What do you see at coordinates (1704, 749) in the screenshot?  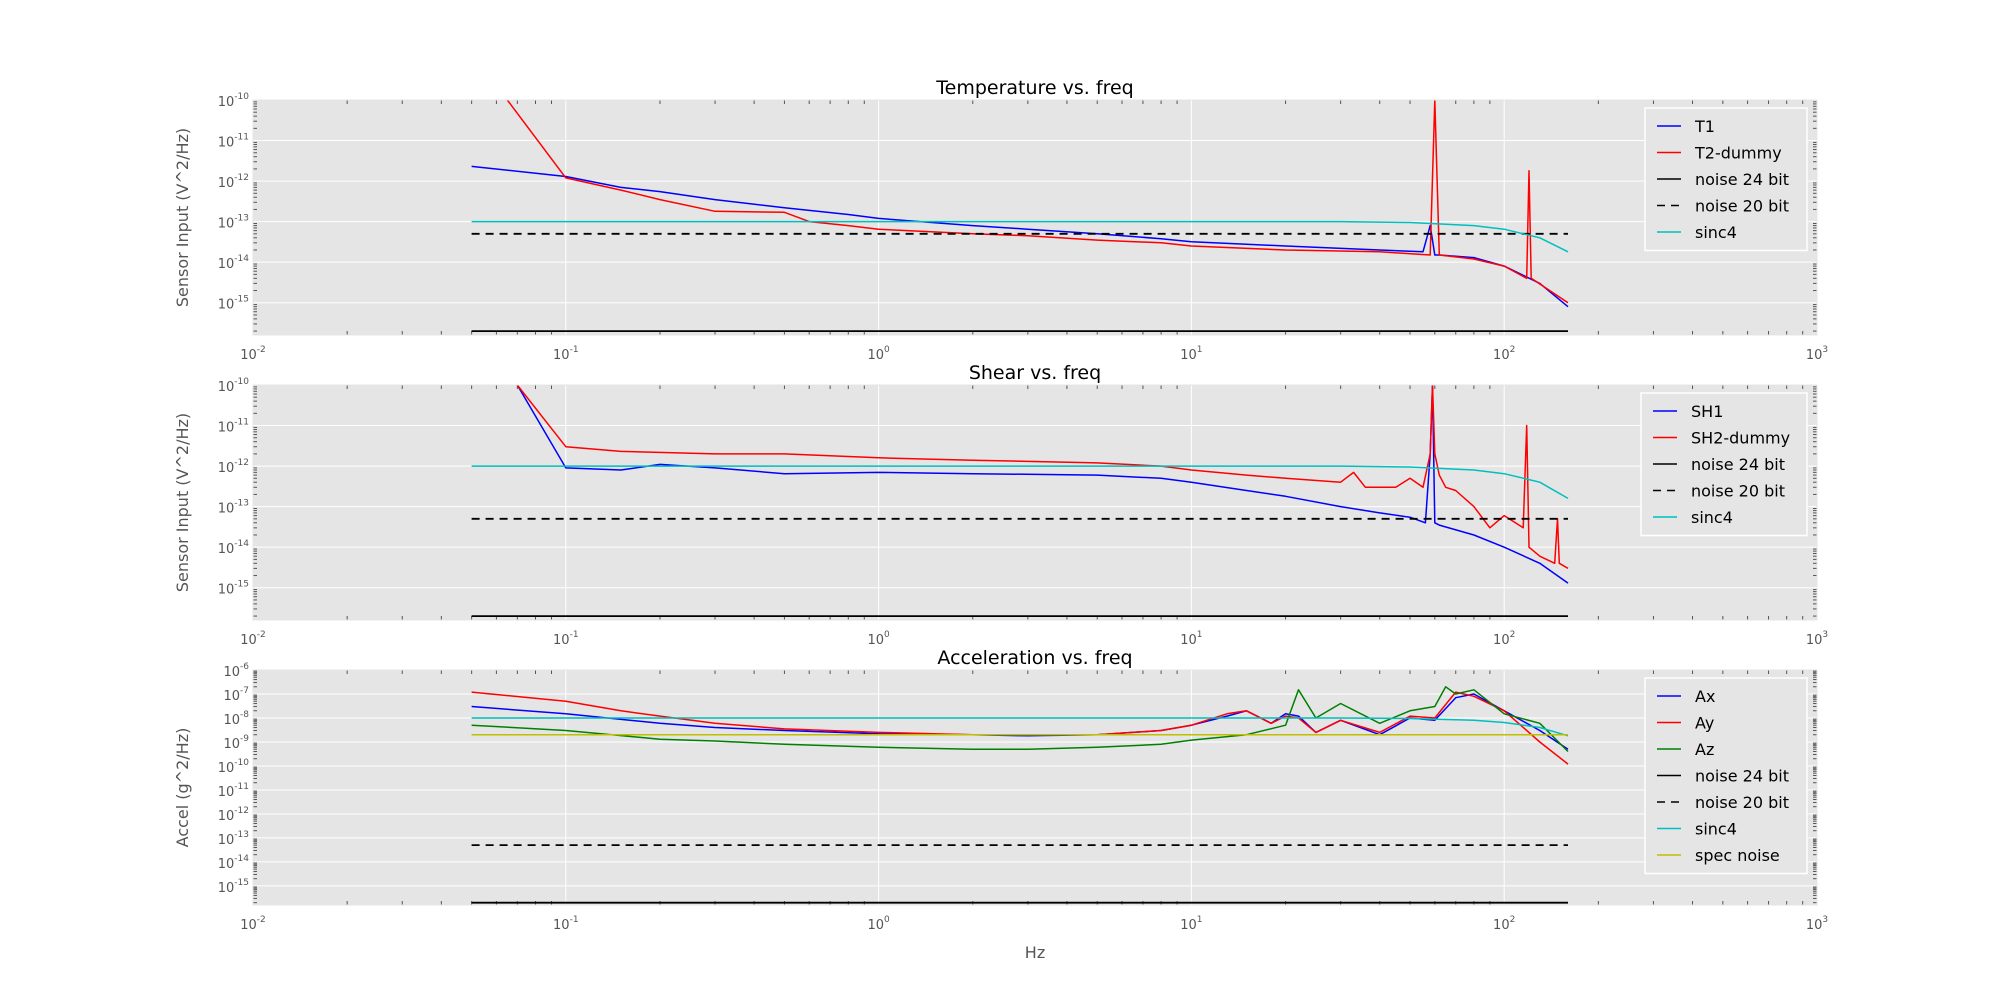 I see `legend-label-az: Az` at bounding box center [1704, 749].